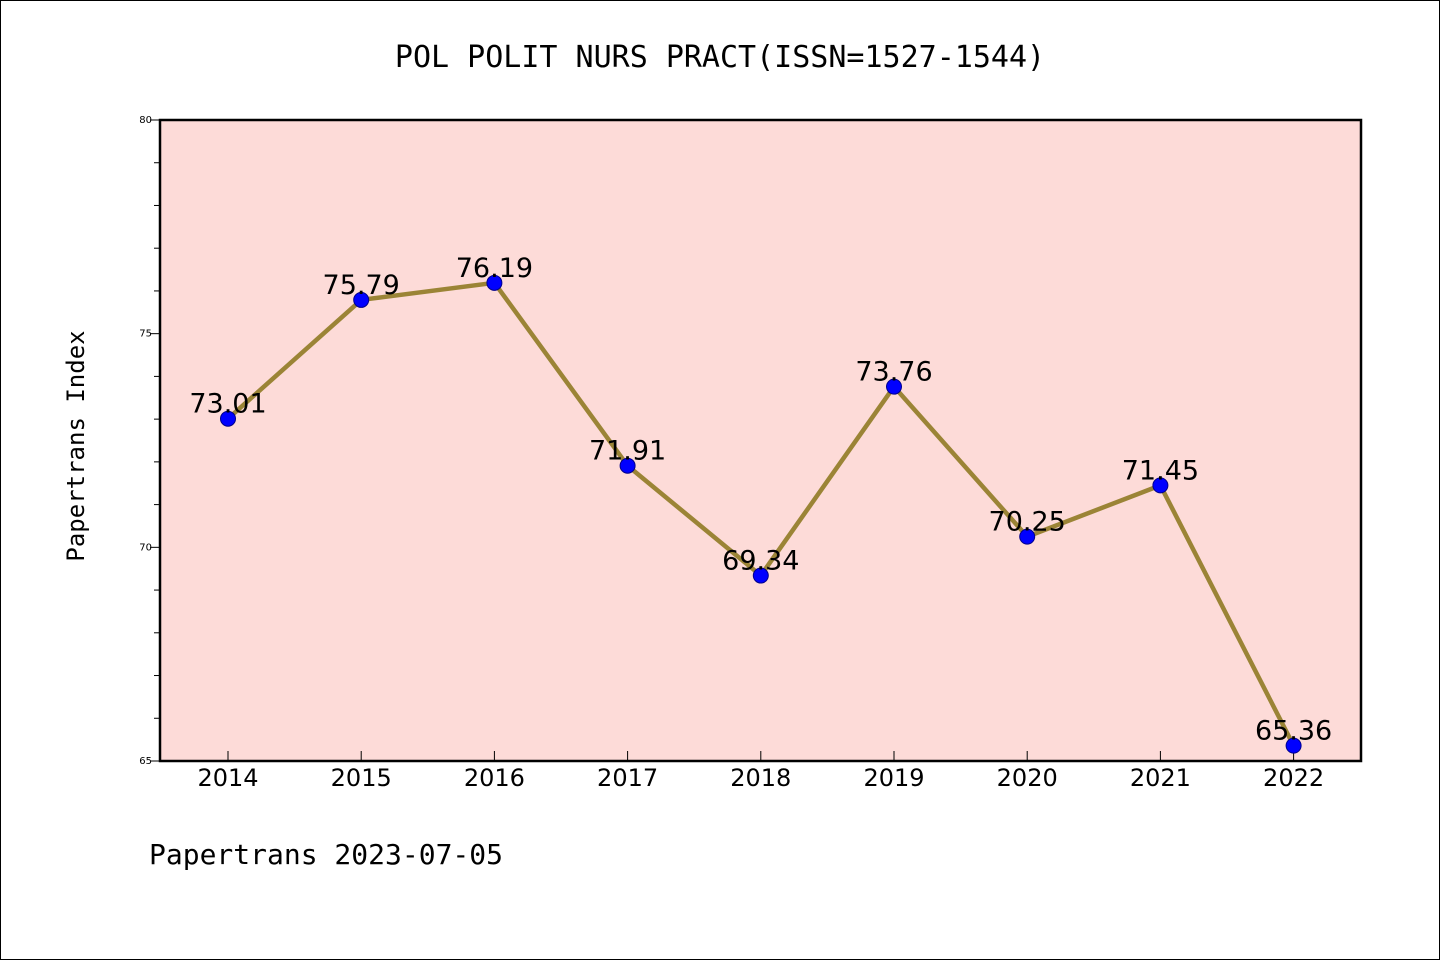 This screenshot has height=960, width=1440. What do you see at coordinates (145, 547) in the screenshot?
I see `y-tick-label: 70` at bounding box center [145, 547].